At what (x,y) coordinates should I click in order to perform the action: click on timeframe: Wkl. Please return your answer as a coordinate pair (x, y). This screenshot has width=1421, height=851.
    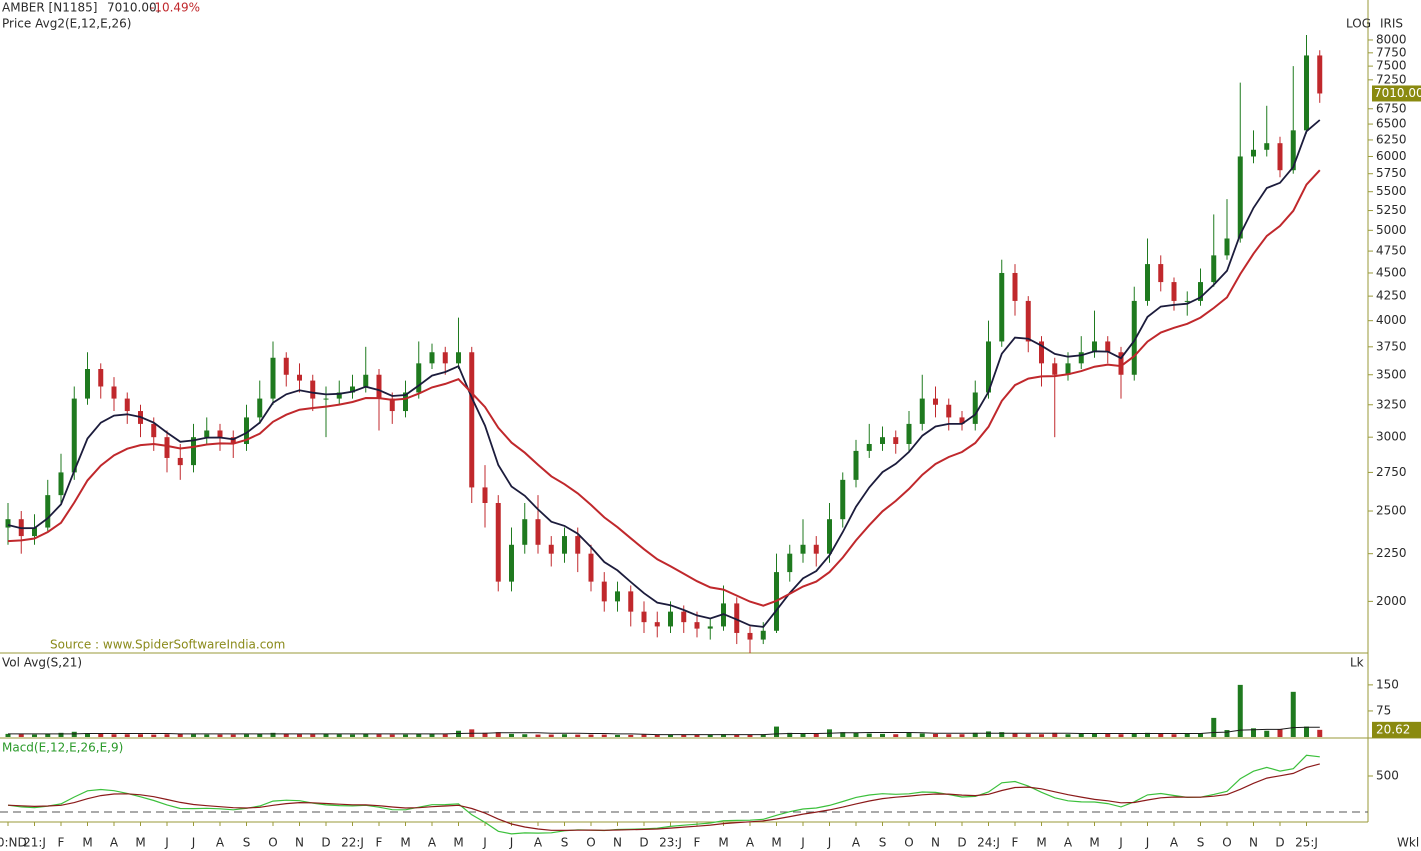
    Looking at the image, I should click on (1408, 843).